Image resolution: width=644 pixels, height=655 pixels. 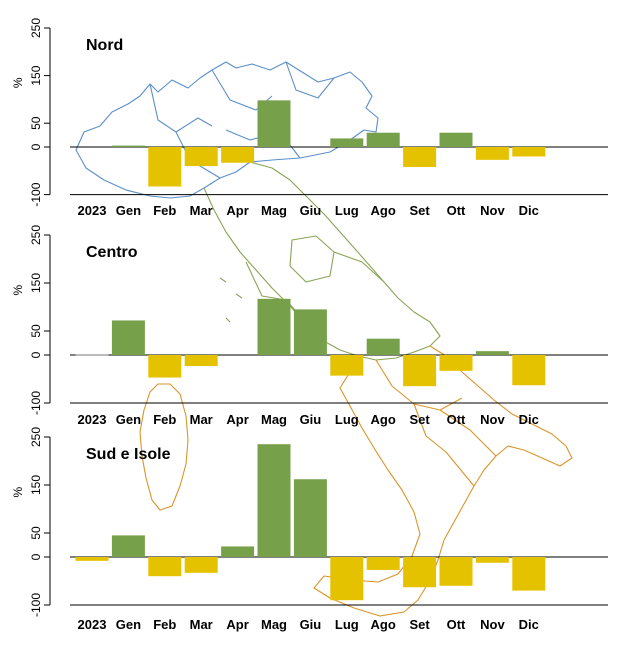 I want to click on panel-title: Centro, so click(x=112, y=252).